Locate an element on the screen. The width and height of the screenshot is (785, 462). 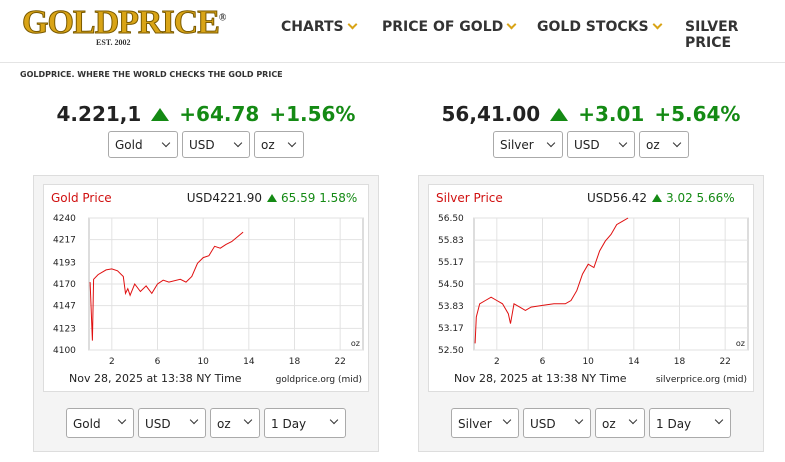
selects: Silver USD oz is located at coordinates (591, 144).